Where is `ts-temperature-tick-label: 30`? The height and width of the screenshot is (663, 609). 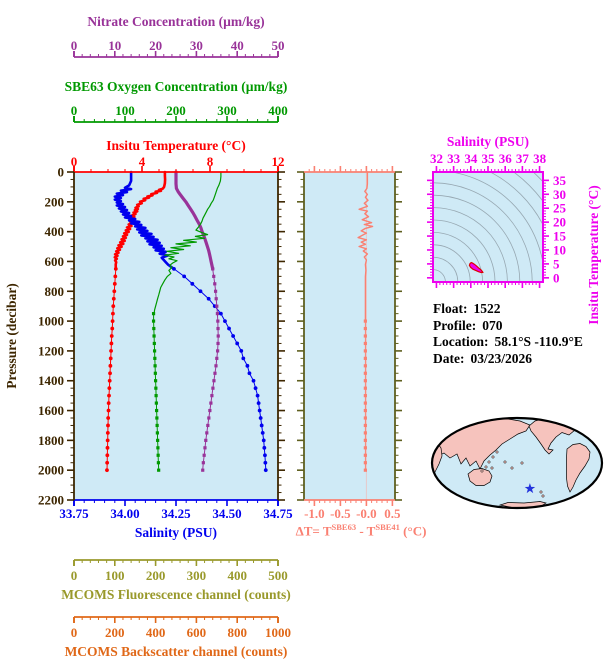 ts-temperature-tick-label: 30 is located at coordinates (559, 194).